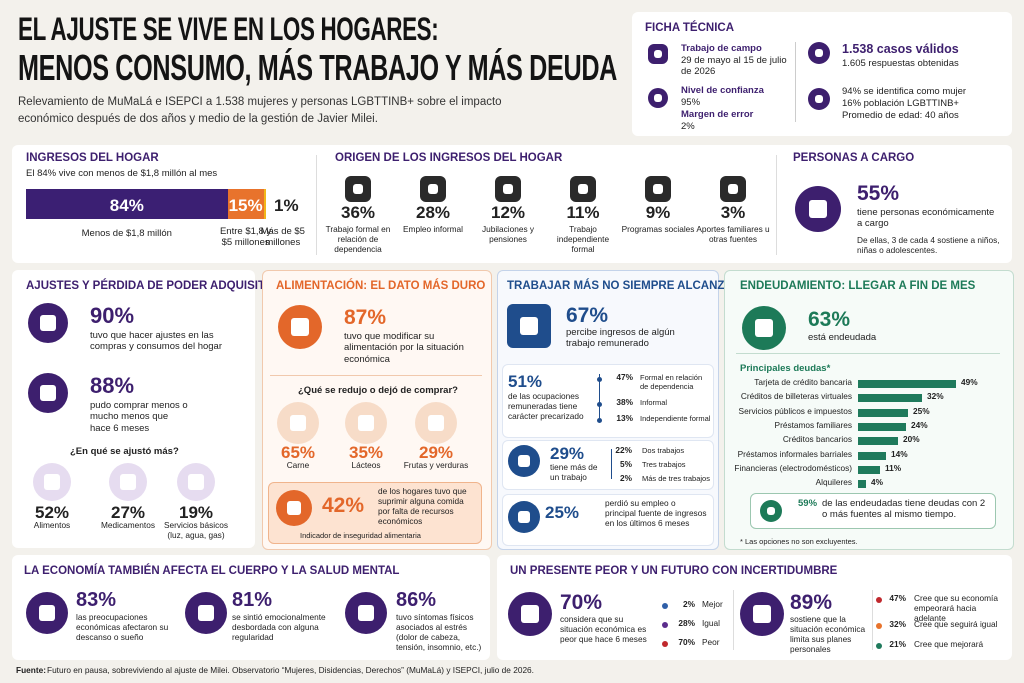 This screenshot has height=683, width=1024. Describe the element at coordinates (245, 237) in the screenshot. I see `ingresos-categories: Entre $1,8 y $5 millones` at that location.